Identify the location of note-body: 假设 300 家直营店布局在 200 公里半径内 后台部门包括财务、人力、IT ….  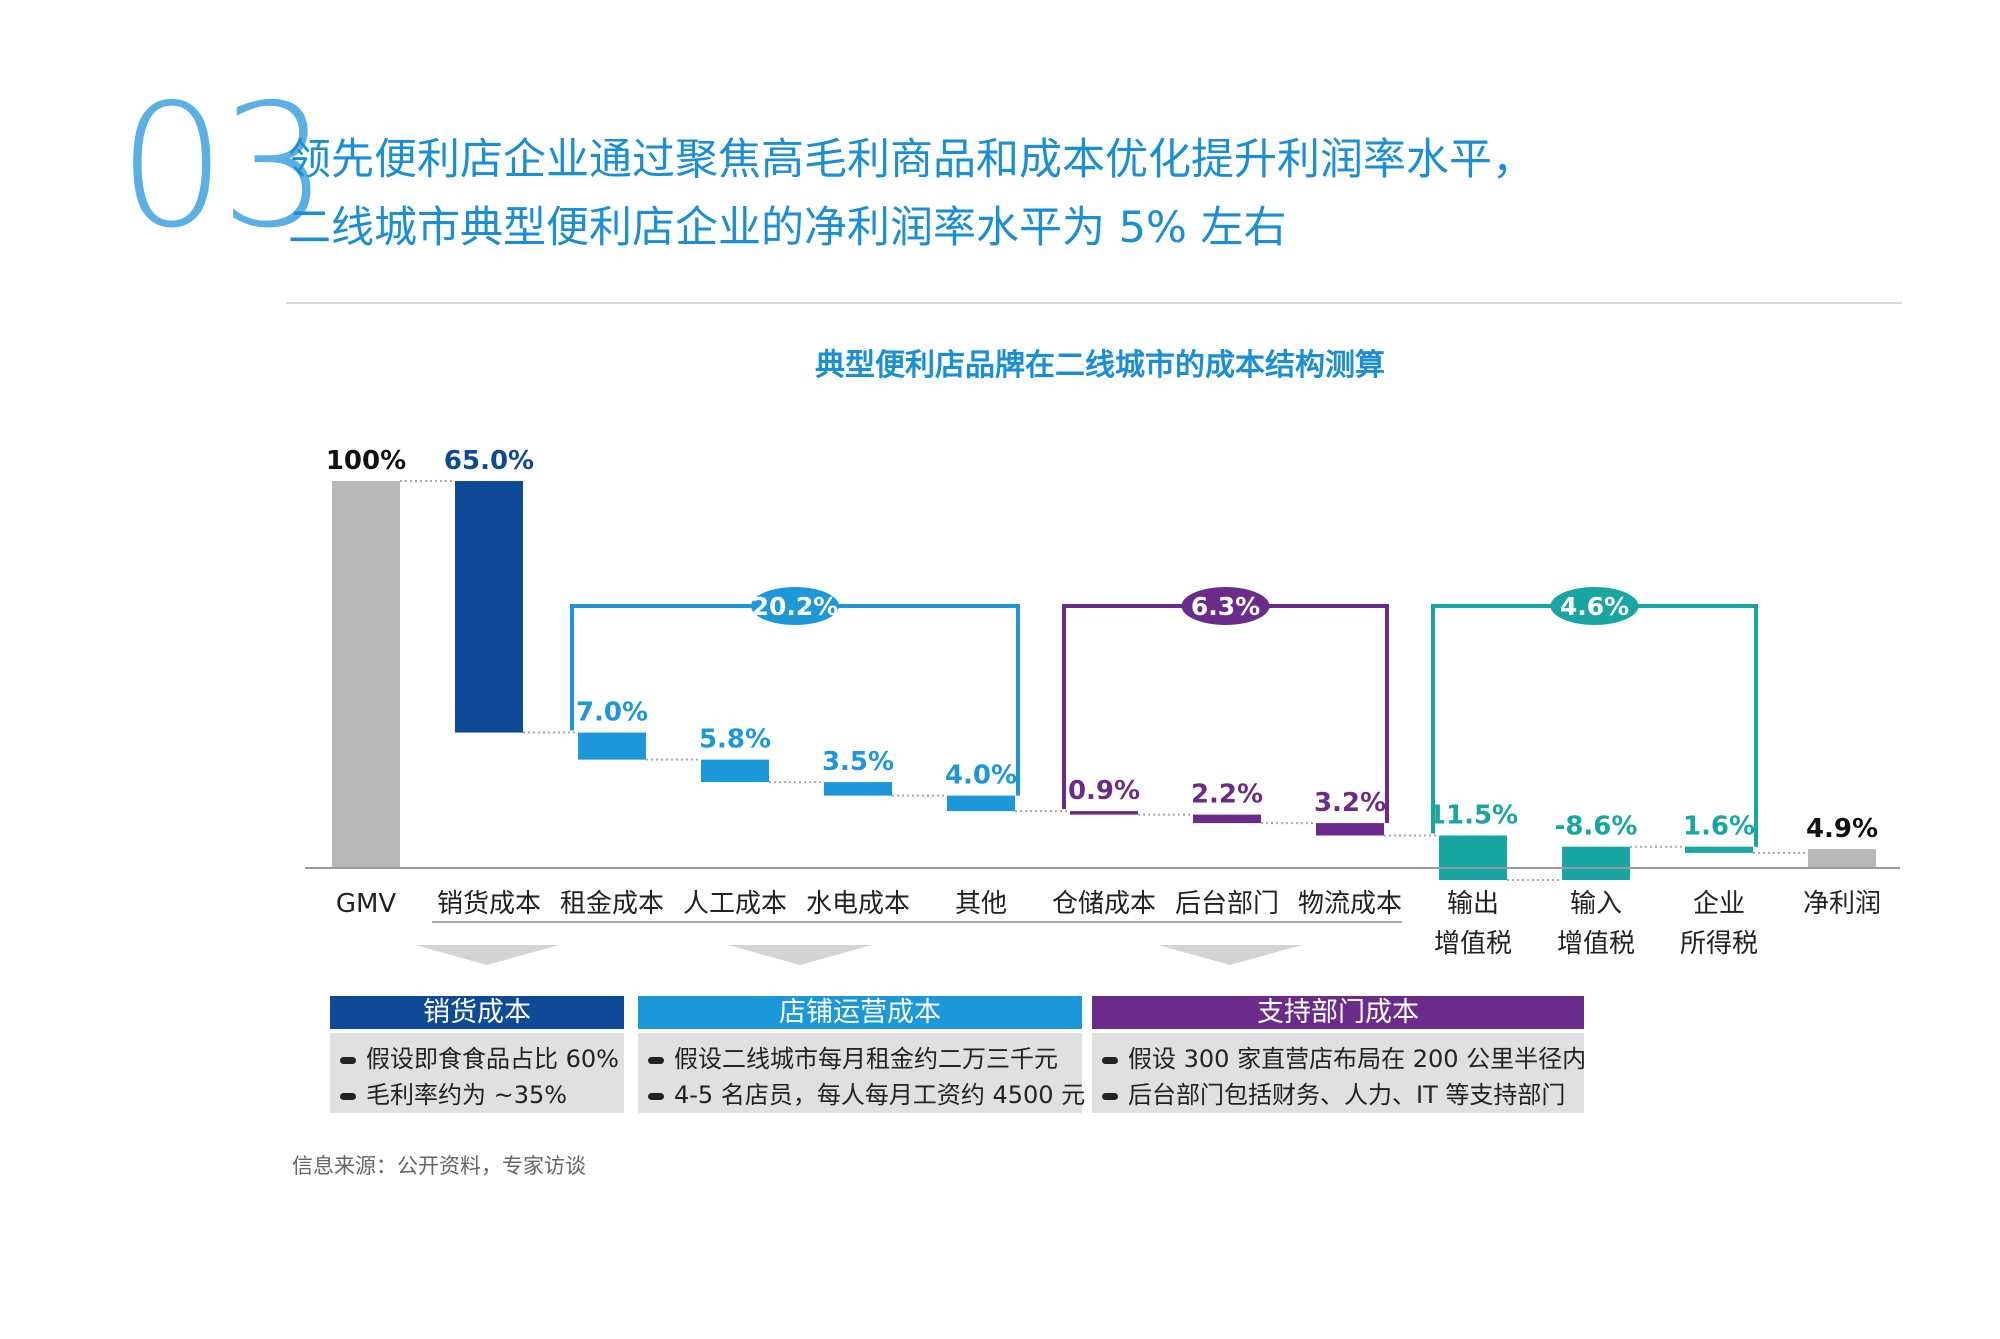
(1339, 1073).